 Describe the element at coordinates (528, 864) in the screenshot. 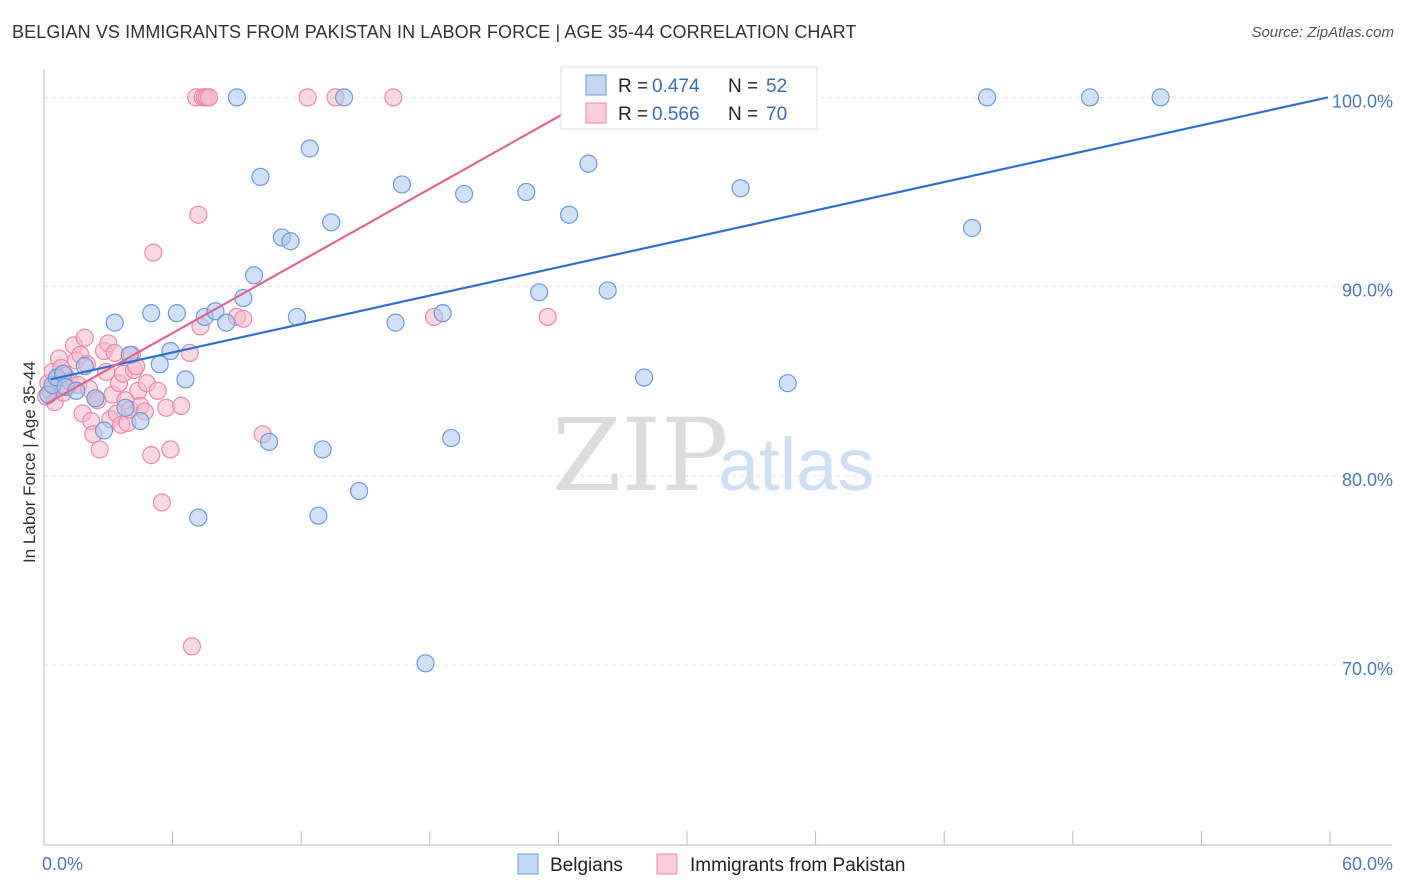

I see `bottom-legend-swatch-belgians` at that location.